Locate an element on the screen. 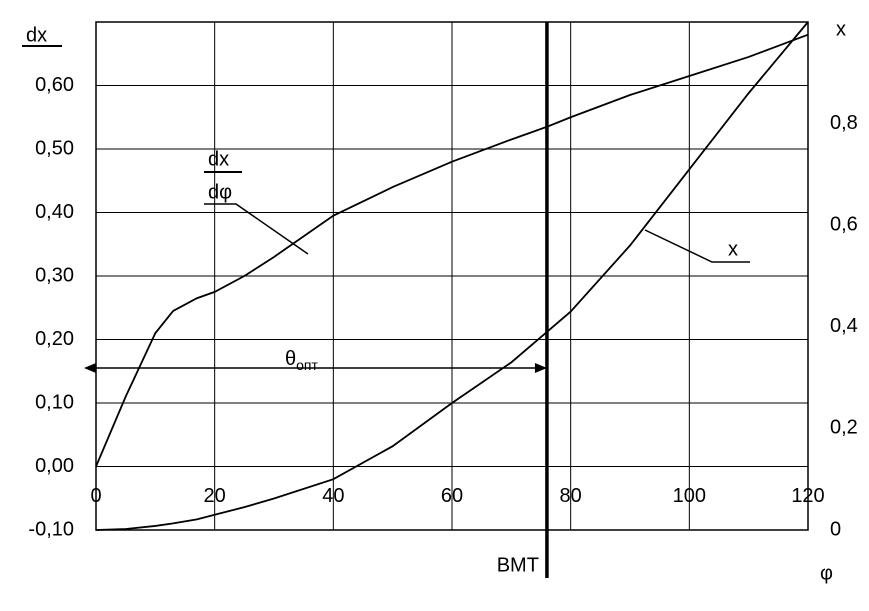  y2-tick-label: 0 is located at coordinates (835, 529).